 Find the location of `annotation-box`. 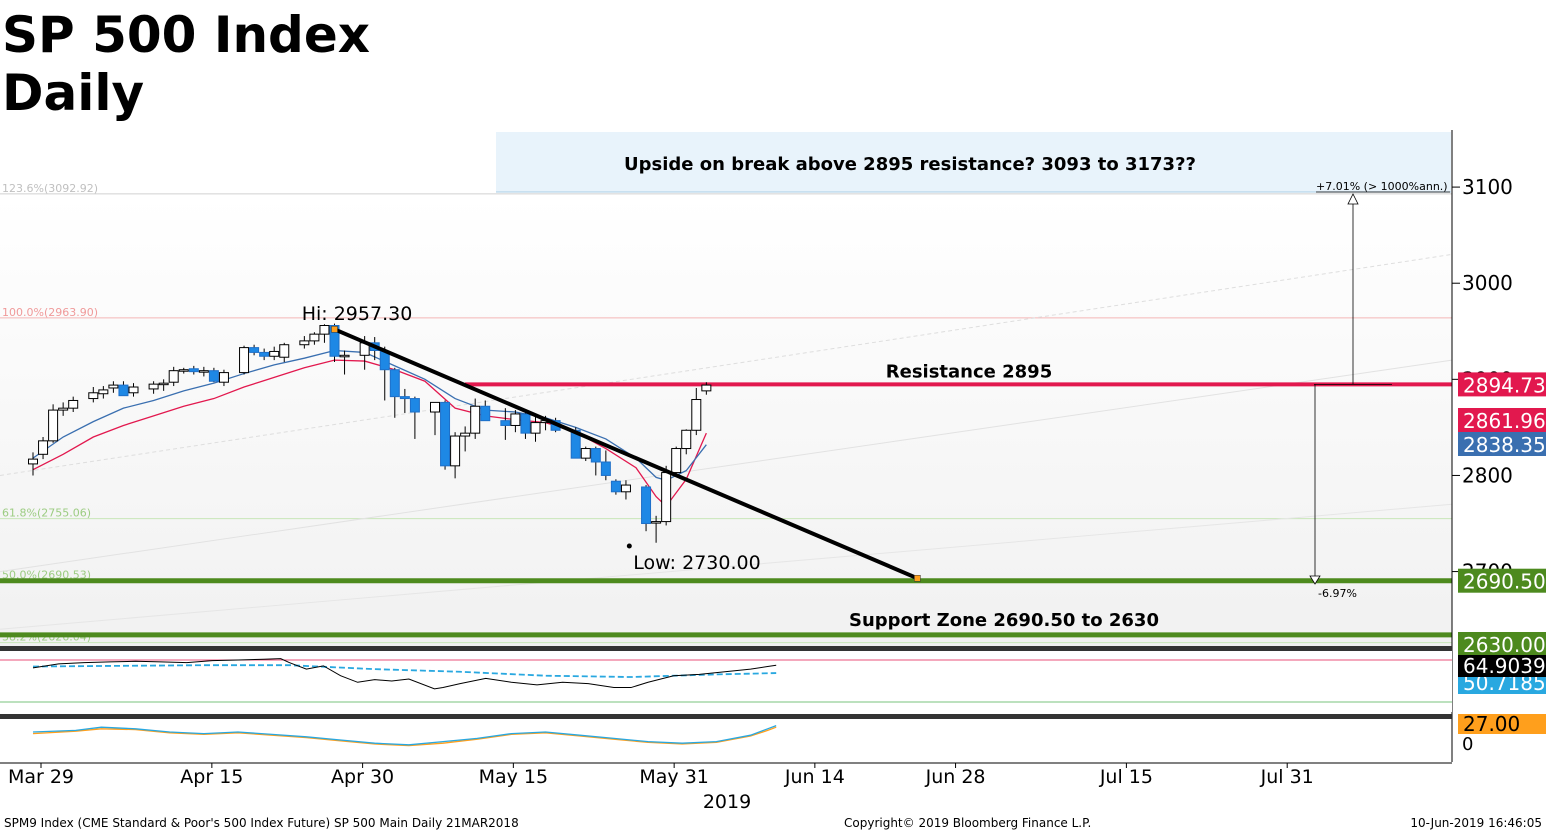

annotation-box is located at coordinates (973, 162).